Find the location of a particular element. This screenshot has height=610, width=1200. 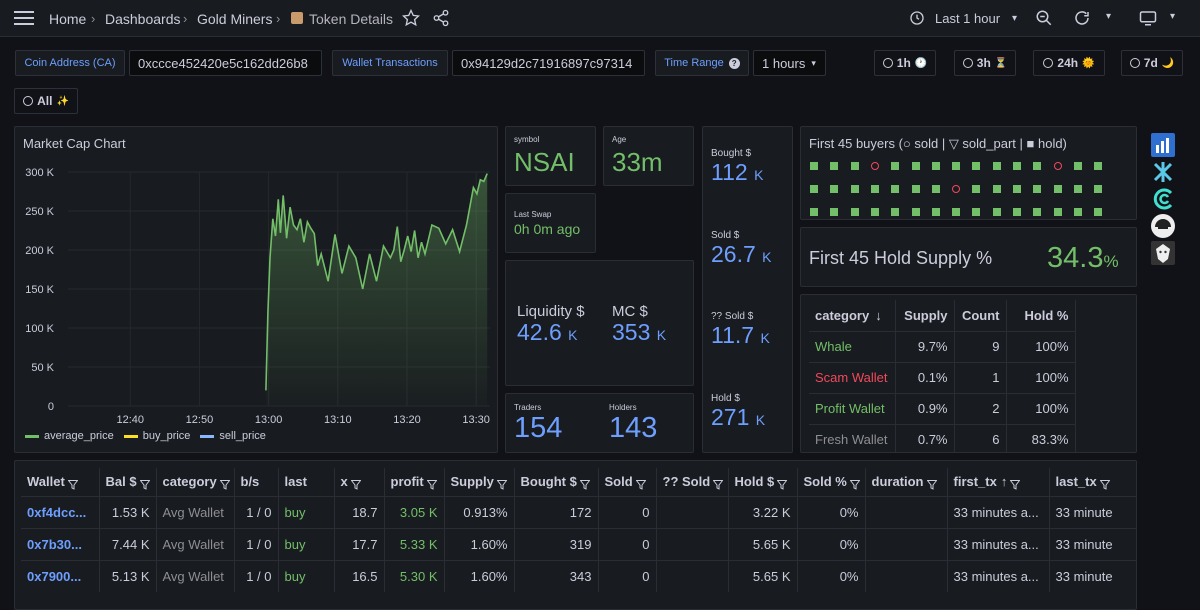

star-icon is located at coordinates (411, 20).